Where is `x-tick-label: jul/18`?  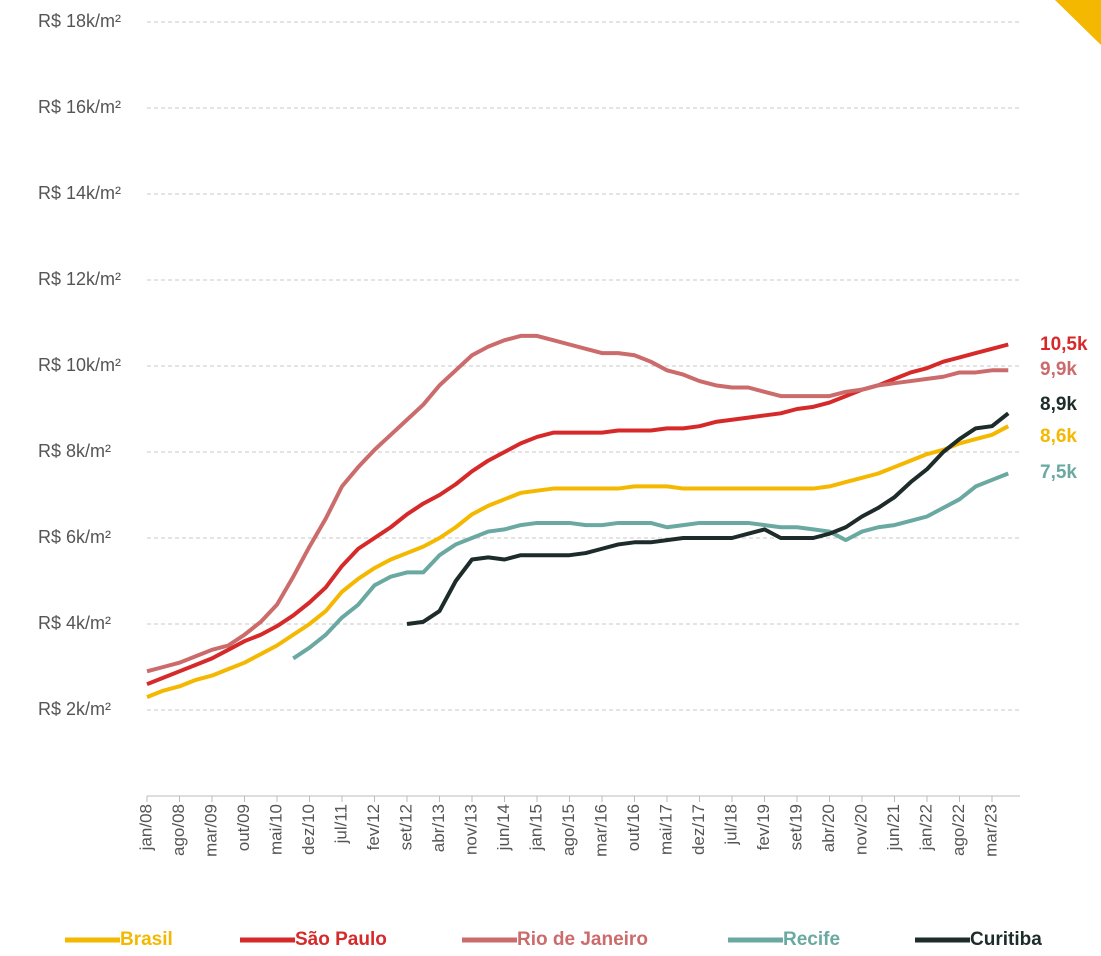 x-tick-label: jul/18 is located at coordinates (730, 825).